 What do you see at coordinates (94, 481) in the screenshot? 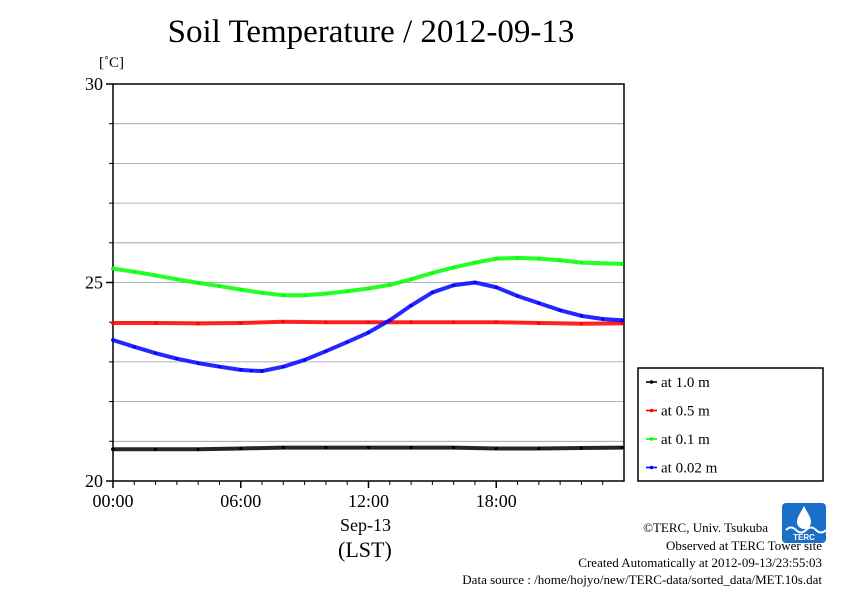
I see `y-tick-label: 20` at bounding box center [94, 481].